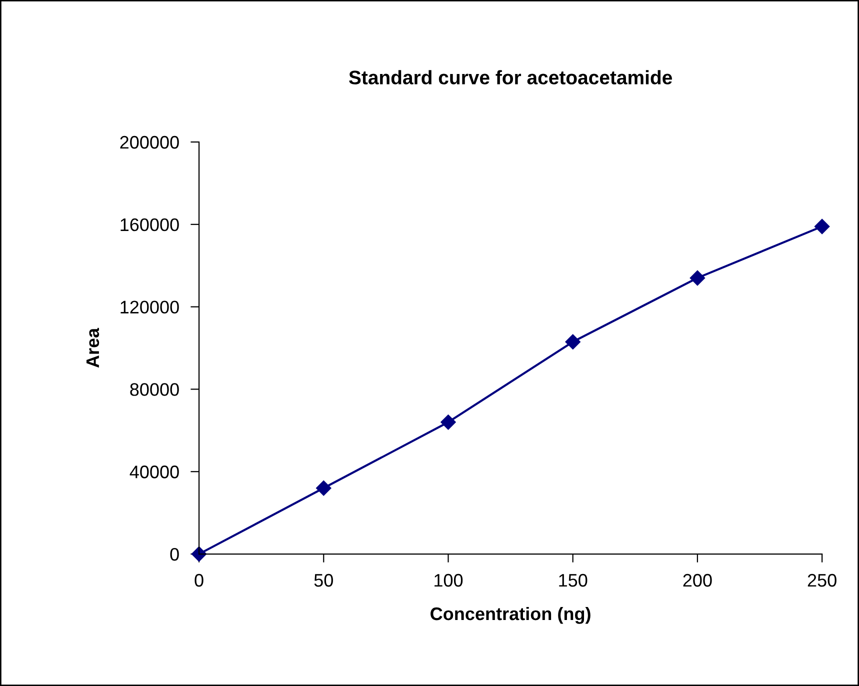  Describe the element at coordinates (822, 580) in the screenshot. I see `x-tick-label: 250` at that location.